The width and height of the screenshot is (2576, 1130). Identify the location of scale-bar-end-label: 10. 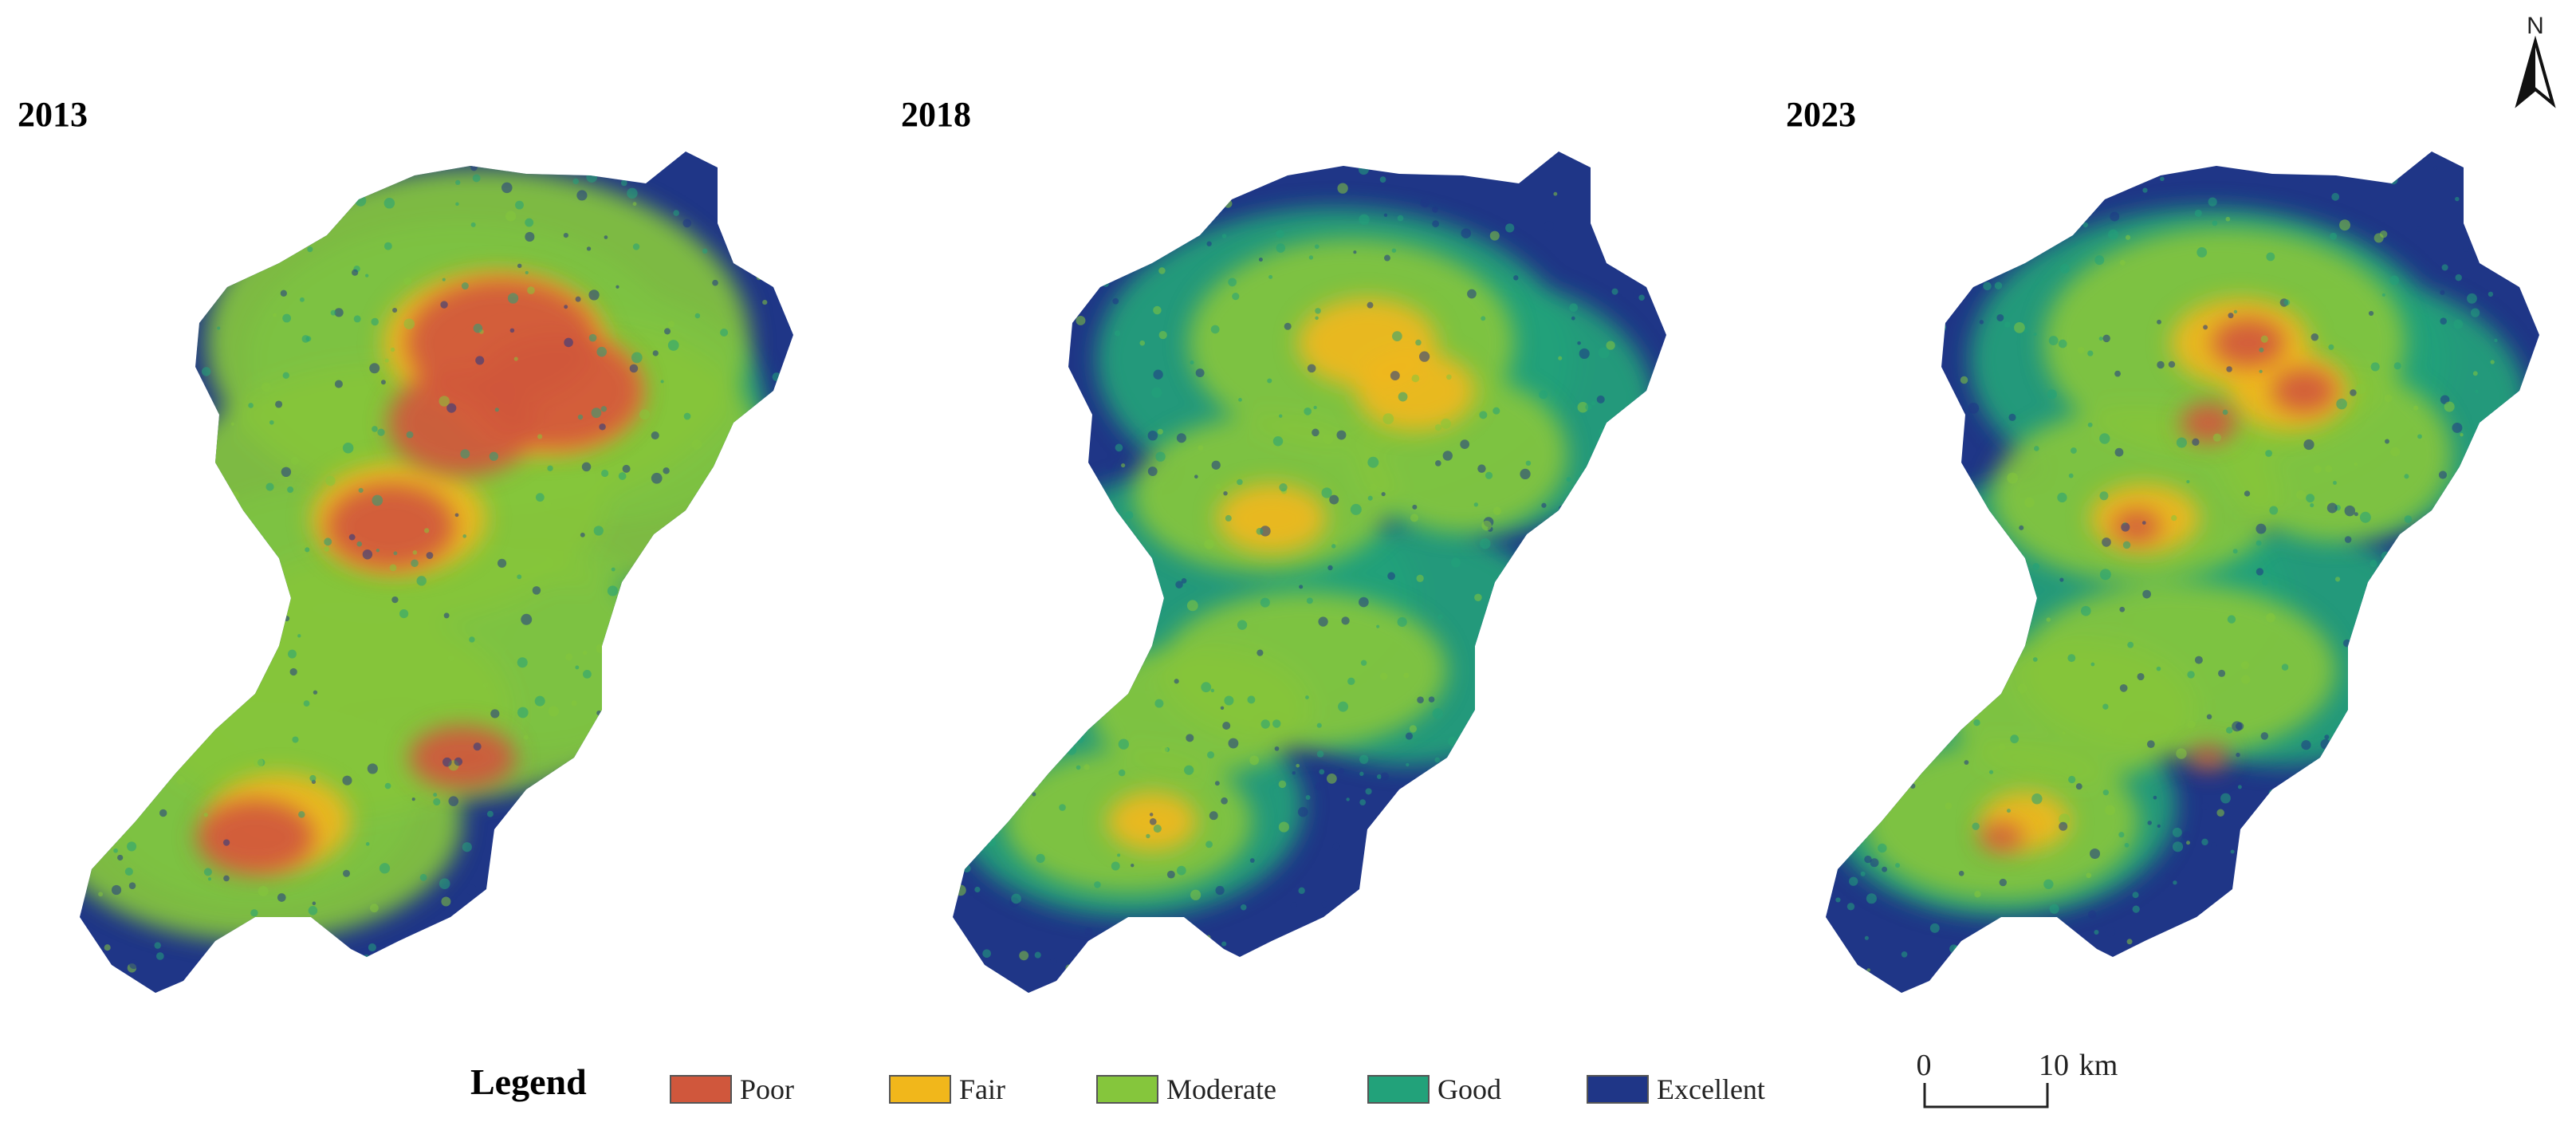
(2054, 1066).